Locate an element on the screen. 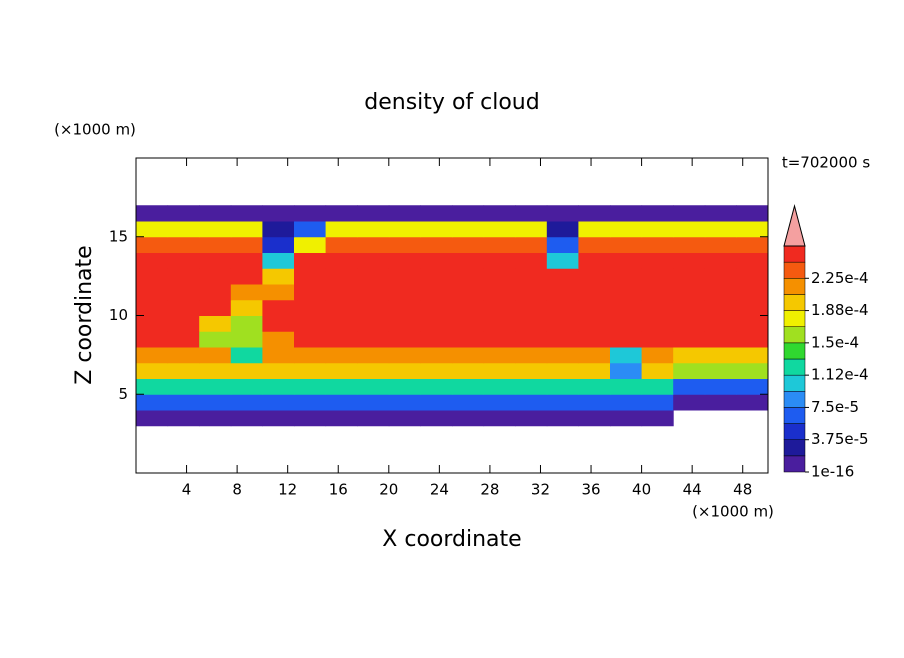  y-unit: (×1000 m) is located at coordinates (95, 130).